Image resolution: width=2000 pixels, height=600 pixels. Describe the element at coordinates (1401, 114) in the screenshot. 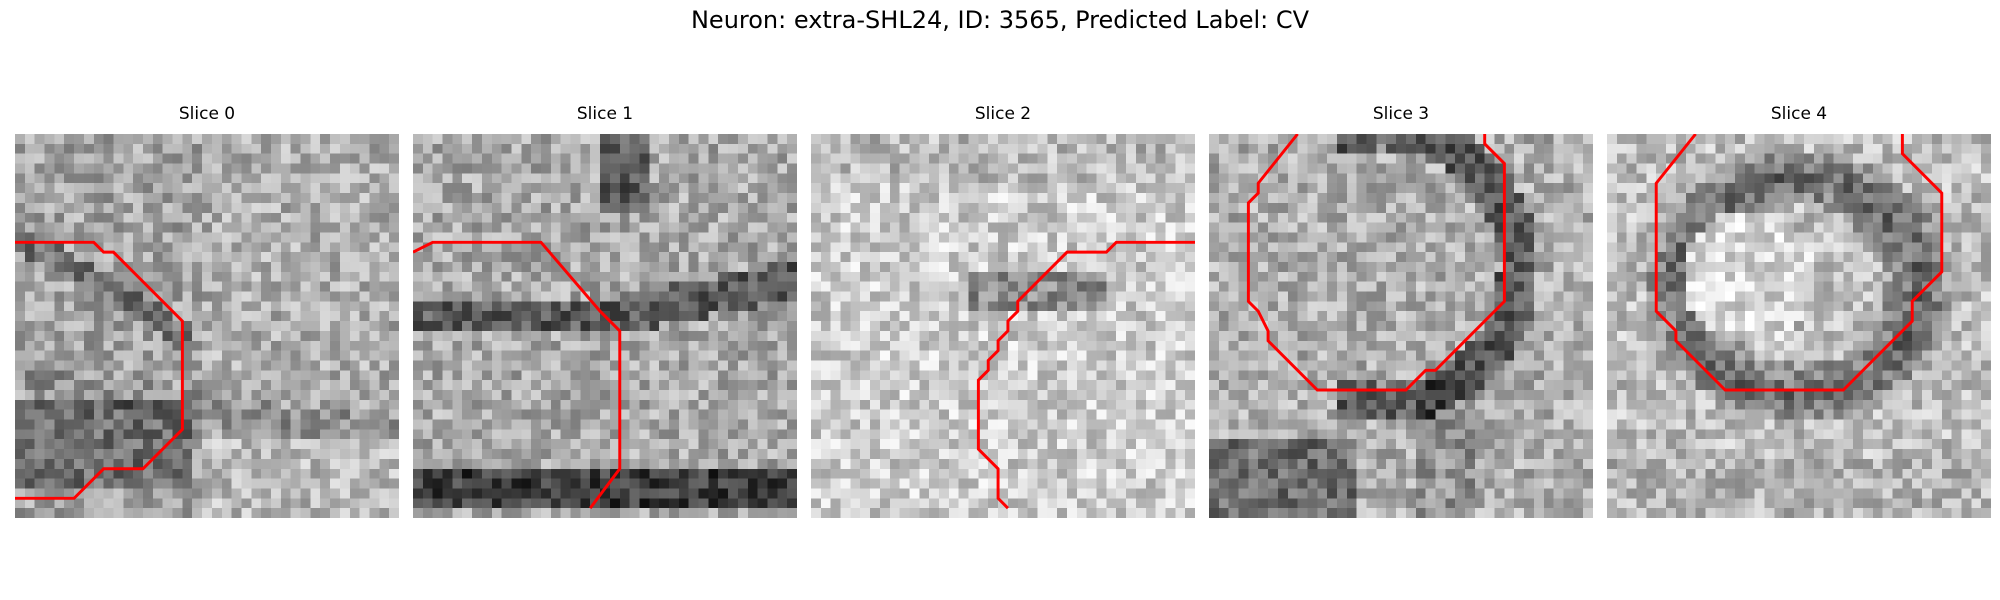

I see `slice-title: Slice 3` at that location.